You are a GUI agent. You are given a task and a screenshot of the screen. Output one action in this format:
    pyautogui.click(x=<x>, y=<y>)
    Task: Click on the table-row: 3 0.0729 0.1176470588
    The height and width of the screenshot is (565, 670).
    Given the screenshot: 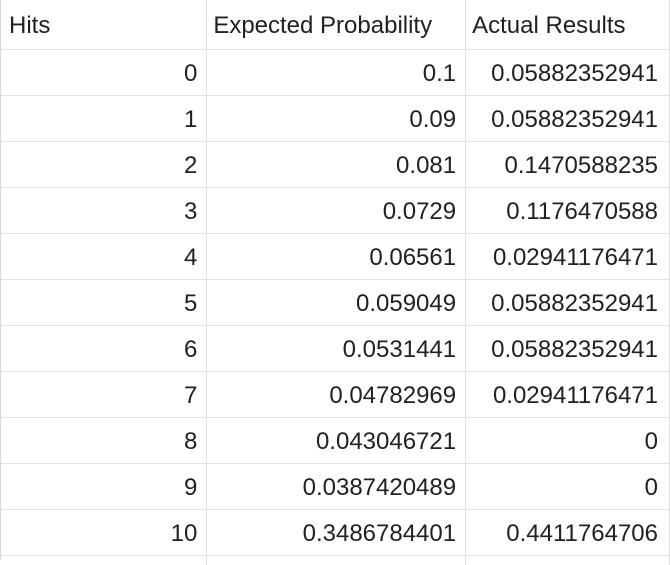 What is the action you would take?
    pyautogui.click(x=335, y=210)
    